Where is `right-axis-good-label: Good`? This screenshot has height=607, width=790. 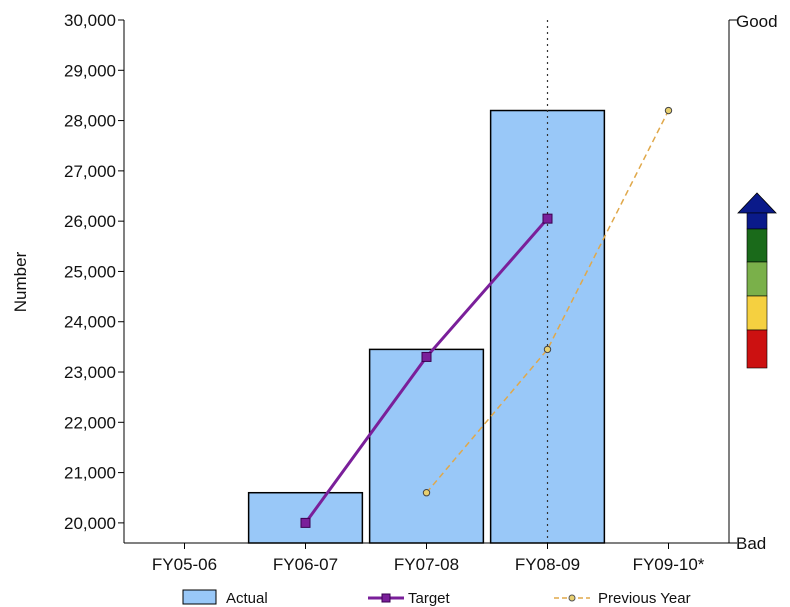 right-axis-good-label: Good is located at coordinates (757, 21).